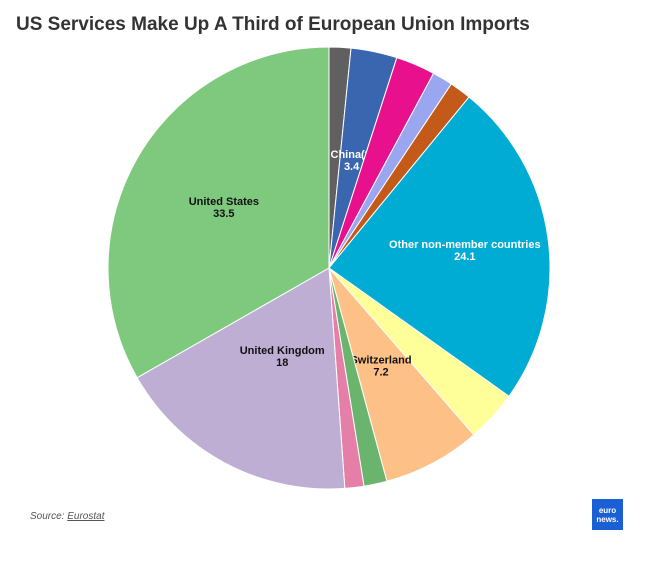 Image resolution: width=646 pixels, height=561 pixels. I want to click on source-note: Source: Eurostat, so click(67, 516).